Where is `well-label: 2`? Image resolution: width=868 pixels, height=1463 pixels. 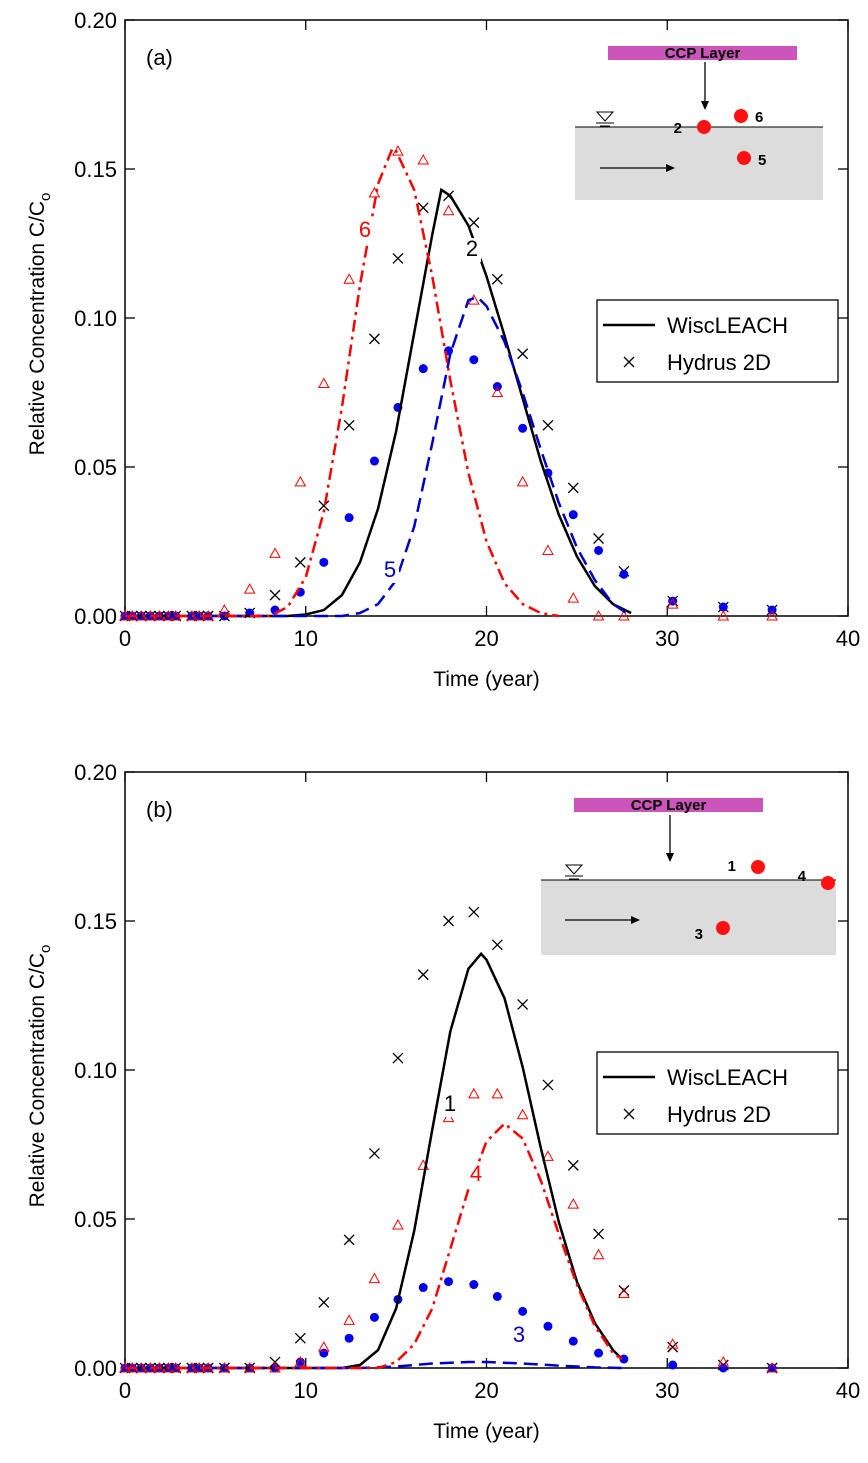
well-label: 2 is located at coordinates (678, 128).